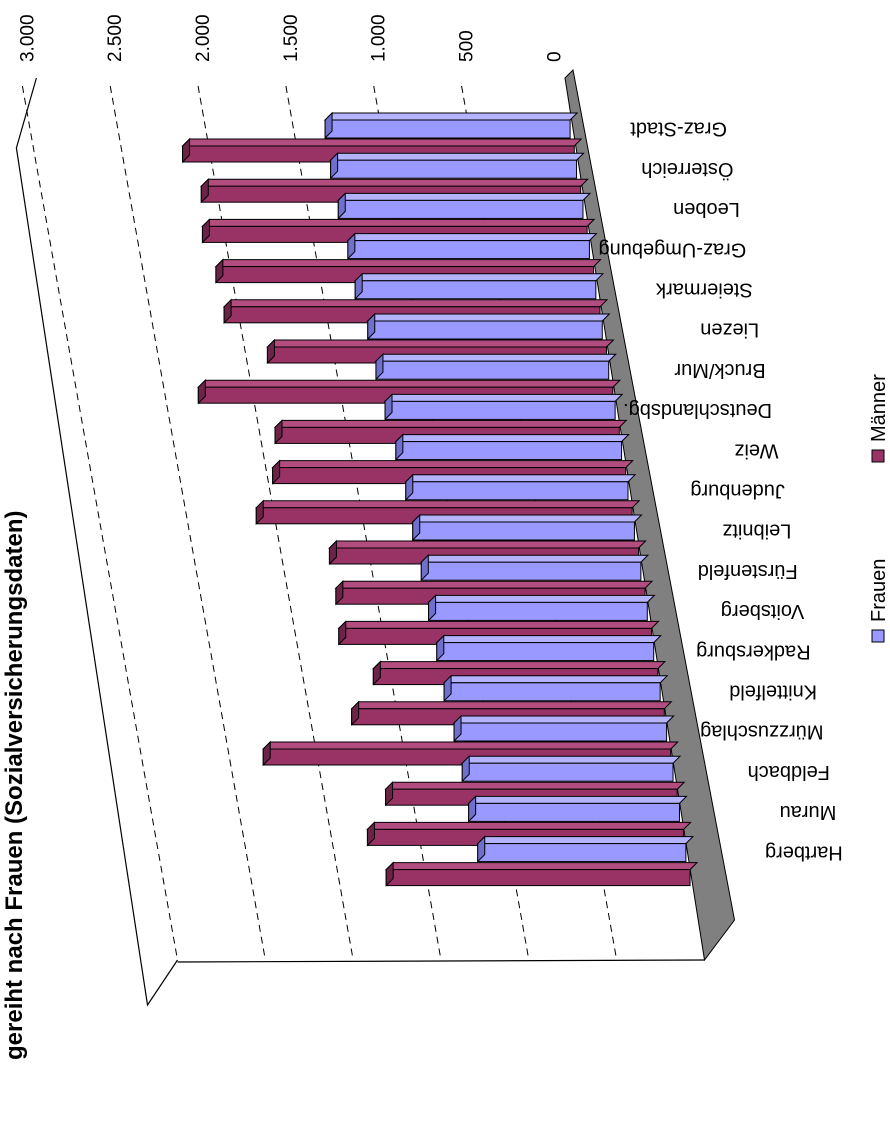 The width and height of the screenshot is (890, 1124). I want to click on legend-item: Frauen, so click(879, 601).